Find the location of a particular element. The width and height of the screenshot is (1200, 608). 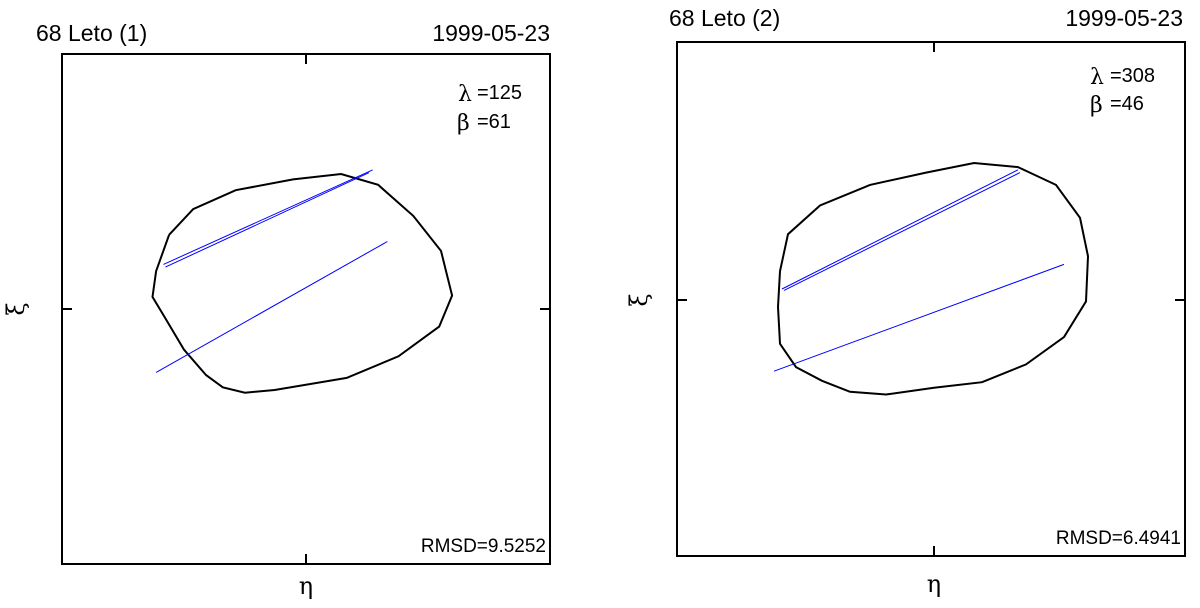

rmsd-label: RMSD=6.4941 is located at coordinates (1118, 538).